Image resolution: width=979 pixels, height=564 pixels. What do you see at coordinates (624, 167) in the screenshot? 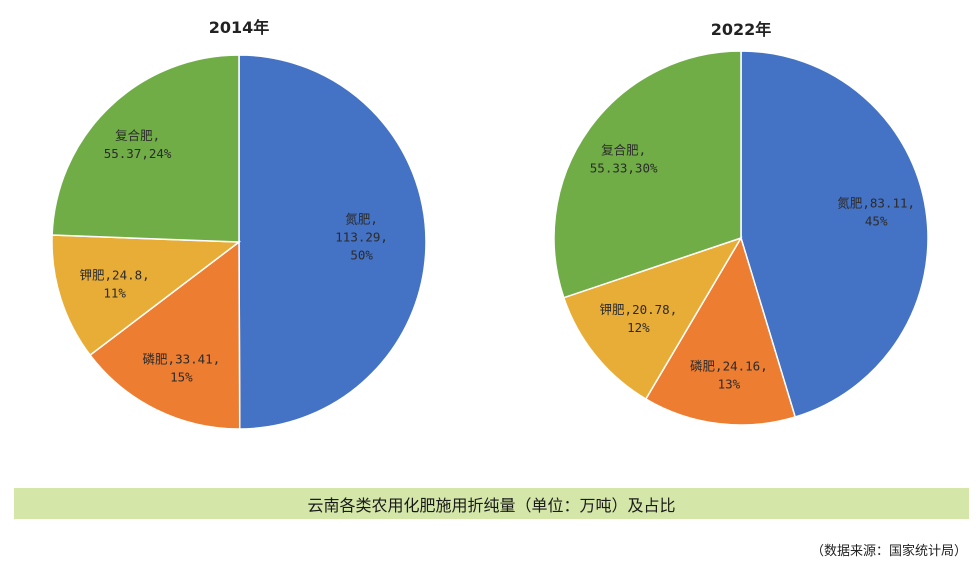
I see `slice-label-line: 55.33,30%` at bounding box center [624, 167].